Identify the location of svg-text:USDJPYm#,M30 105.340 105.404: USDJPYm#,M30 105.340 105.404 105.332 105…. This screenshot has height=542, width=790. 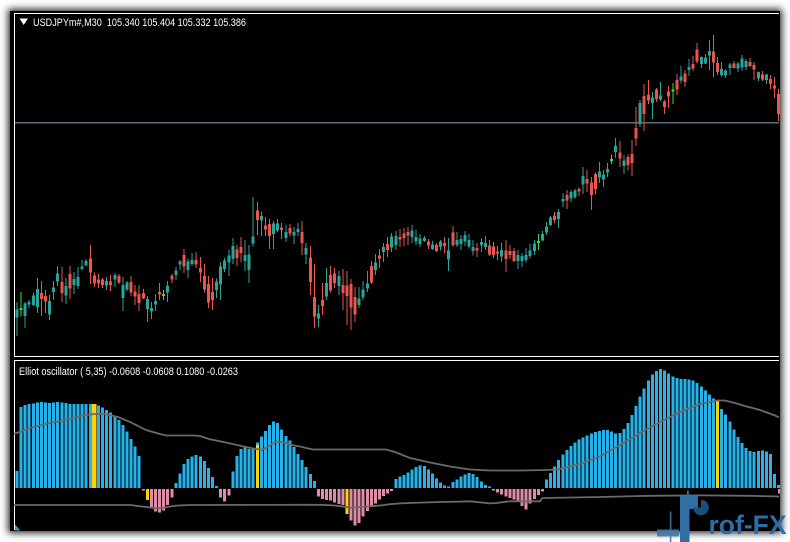
(139, 23).